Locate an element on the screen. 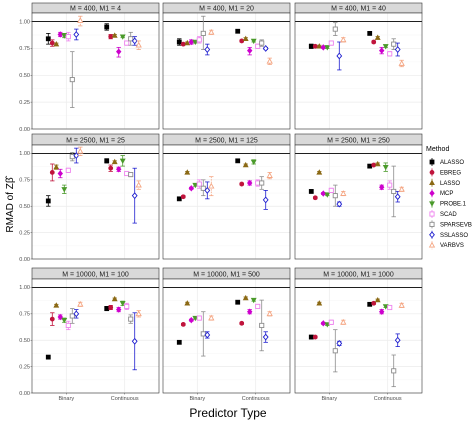 The image size is (474, 423). facet-strip-label: M = 10000, M1 = 1000 is located at coordinates (358, 275).